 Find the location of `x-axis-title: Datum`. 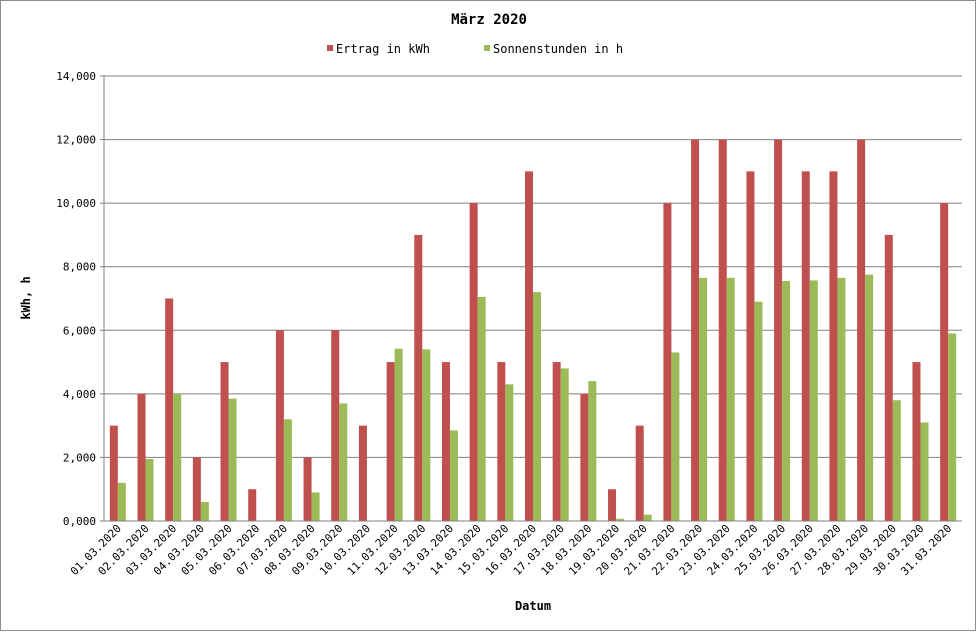

x-axis-title: Datum is located at coordinates (533, 606).